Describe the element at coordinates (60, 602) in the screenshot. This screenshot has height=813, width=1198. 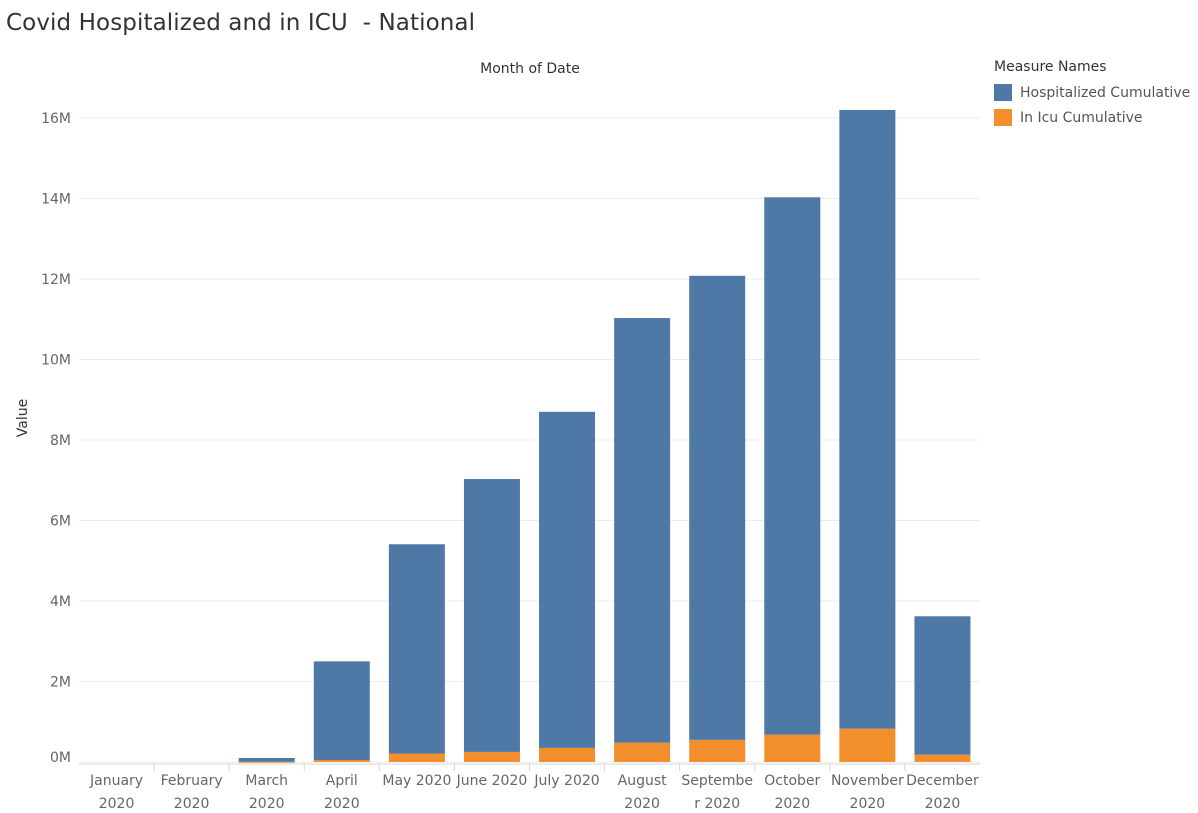
I see `y-tick-label: 4M` at that location.